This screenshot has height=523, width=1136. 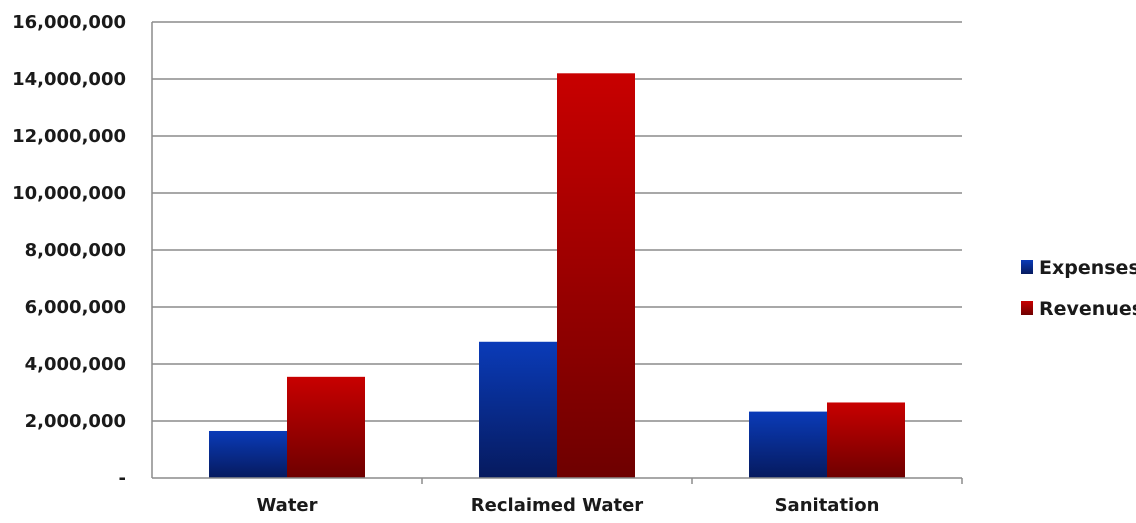 I want to click on y-tick-label: 14,000,000, so click(x=69, y=79).